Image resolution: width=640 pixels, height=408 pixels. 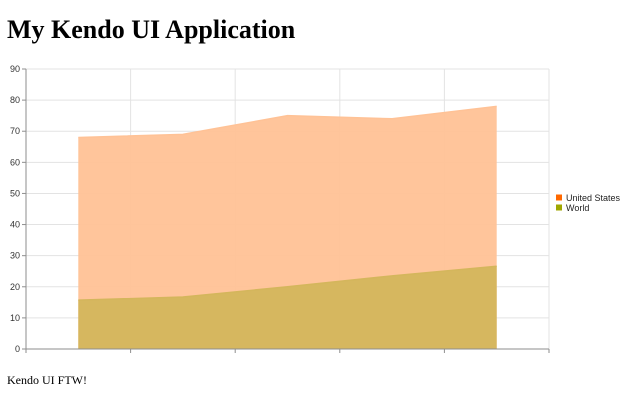 What do you see at coordinates (15, 69) in the screenshot?
I see `y-axis-tick-label: 90` at bounding box center [15, 69].